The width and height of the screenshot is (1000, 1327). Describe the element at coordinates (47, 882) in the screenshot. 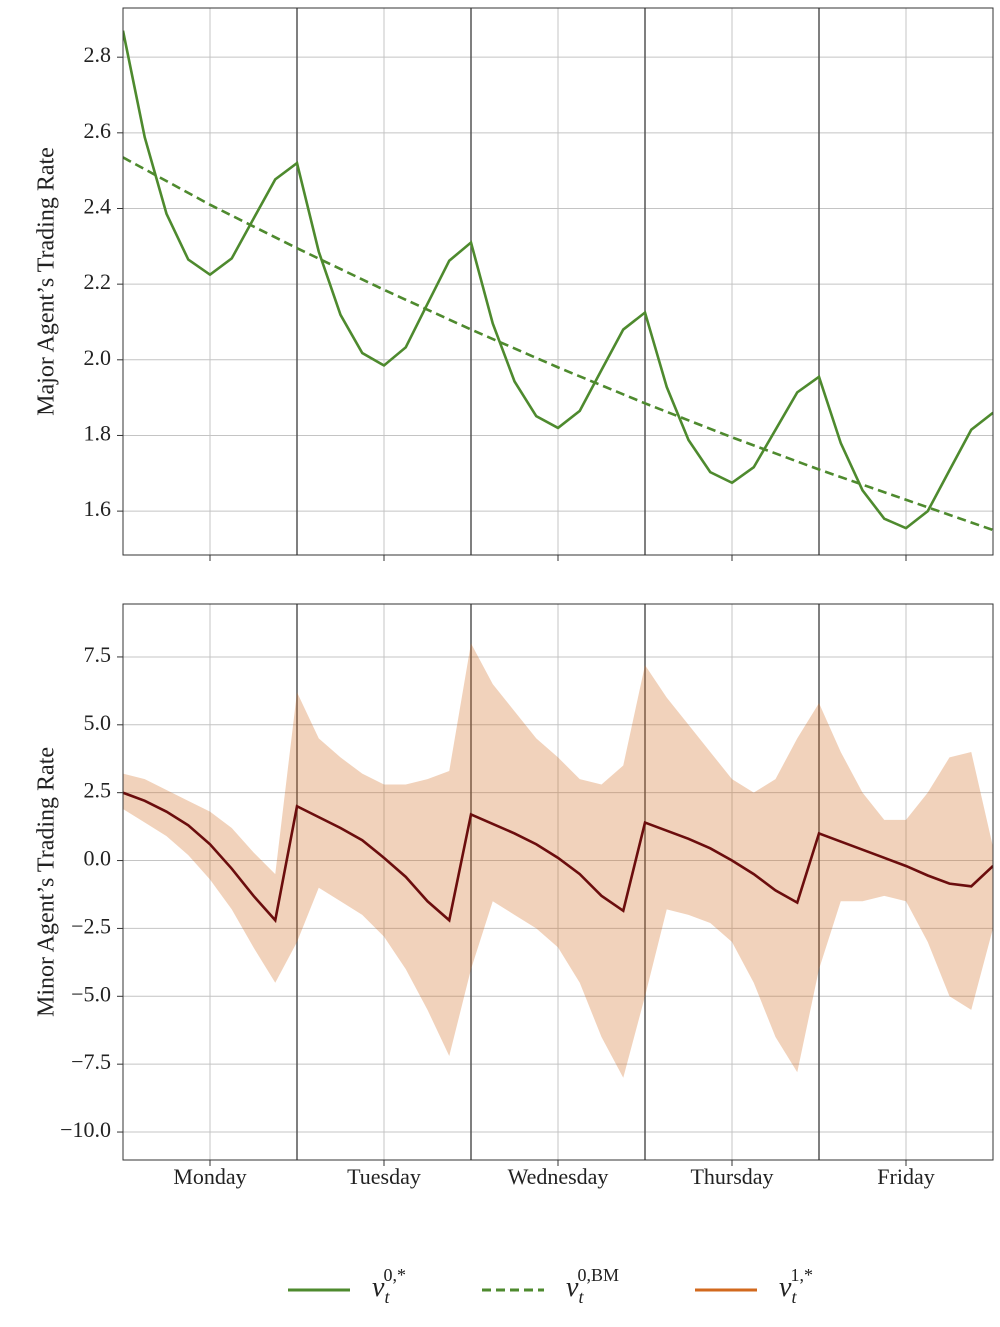

I see `y-axis-label: Minor Agent’s Trading Rate` at that location.